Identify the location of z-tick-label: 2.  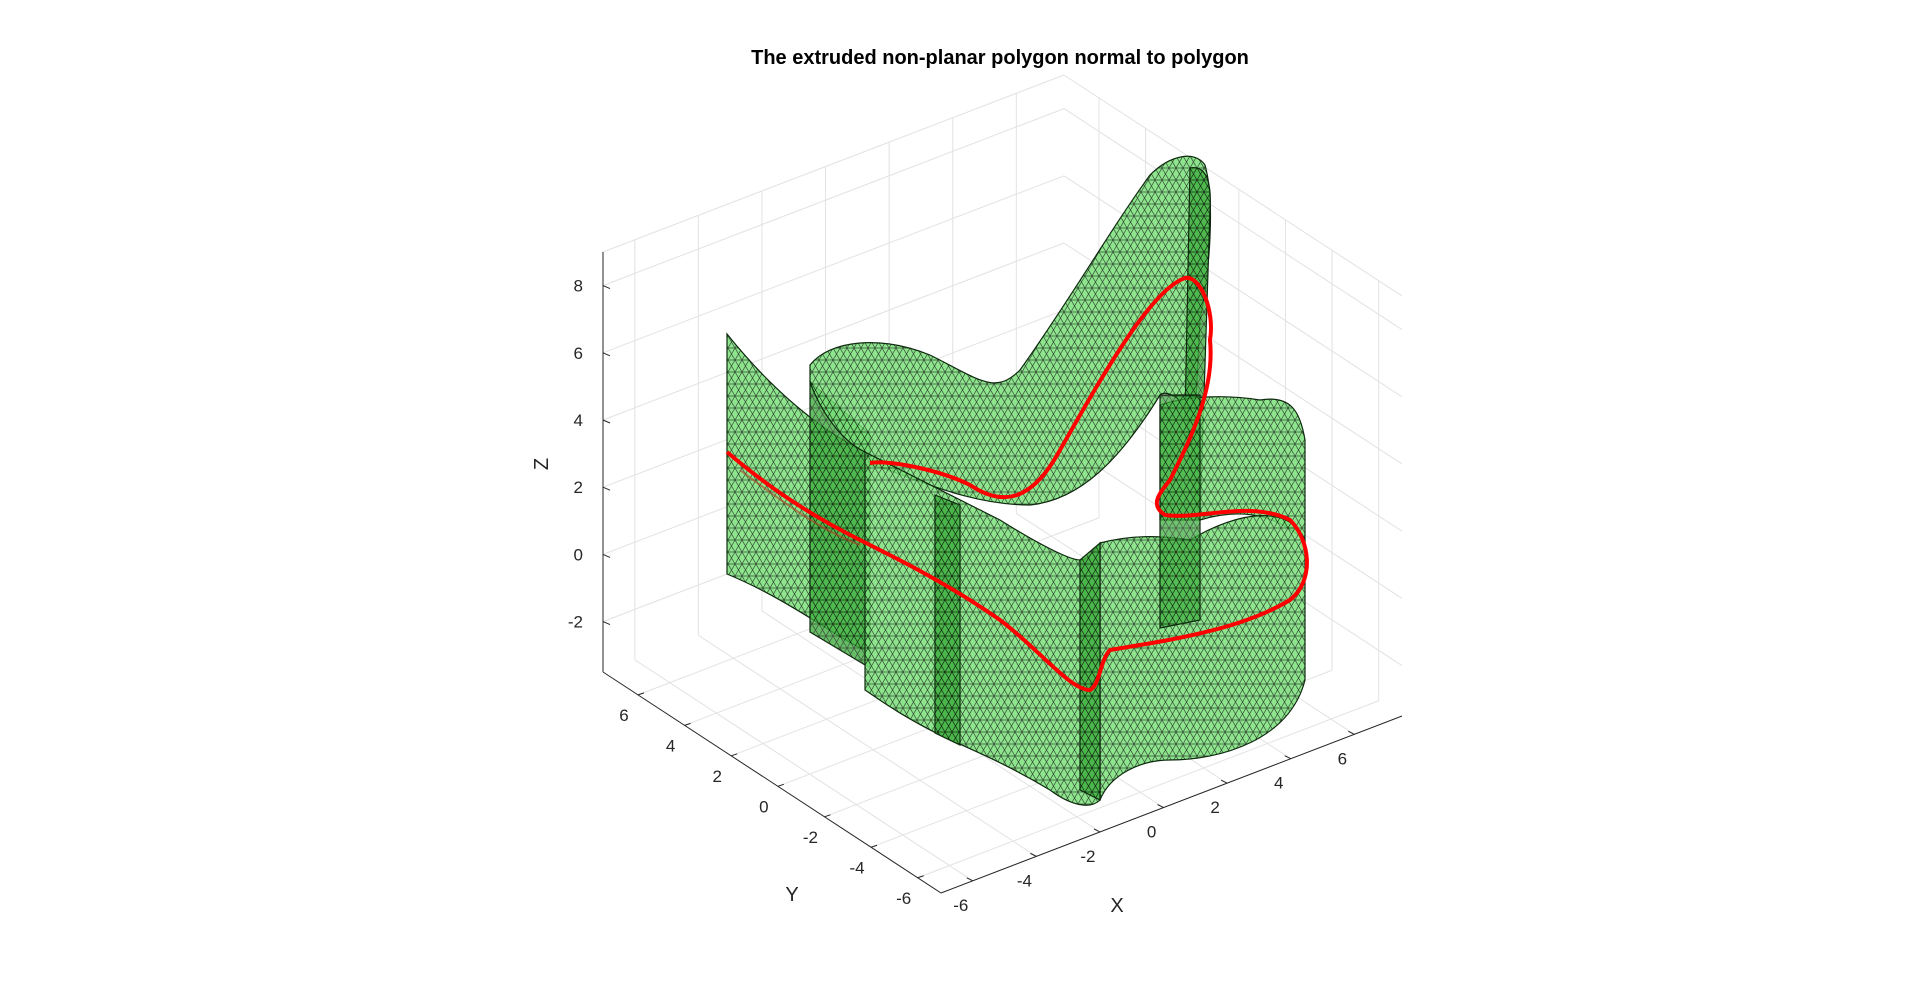
(578, 487).